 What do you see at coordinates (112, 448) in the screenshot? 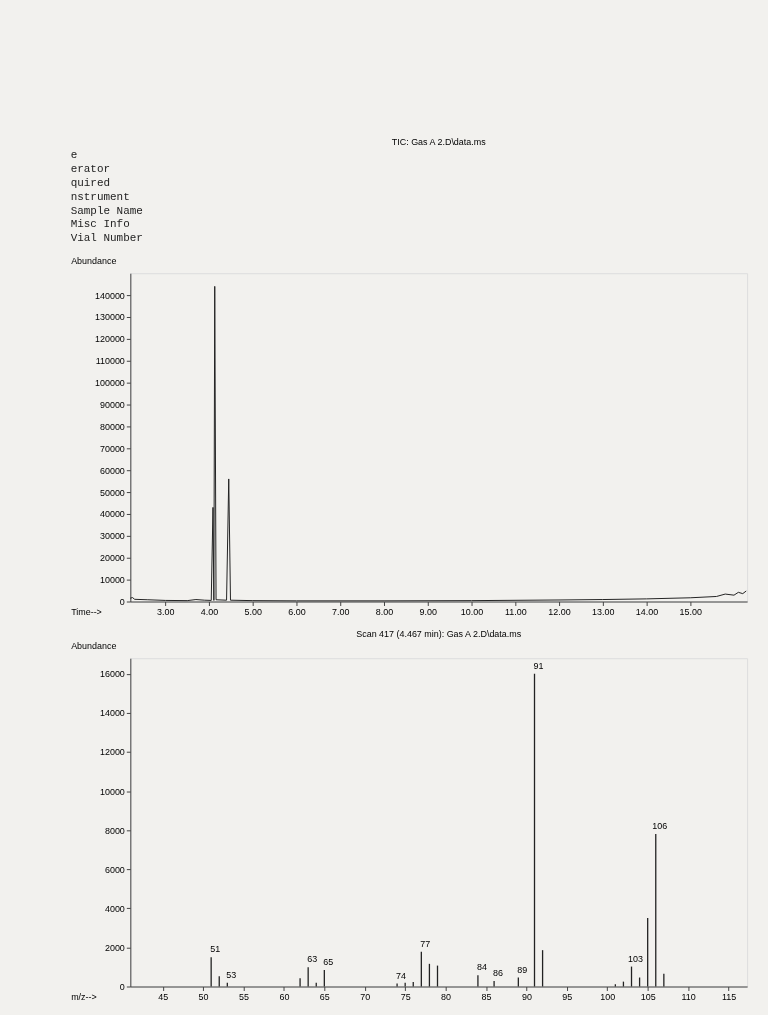
I see `y-tick-label: 70000` at bounding box center [112, 448].